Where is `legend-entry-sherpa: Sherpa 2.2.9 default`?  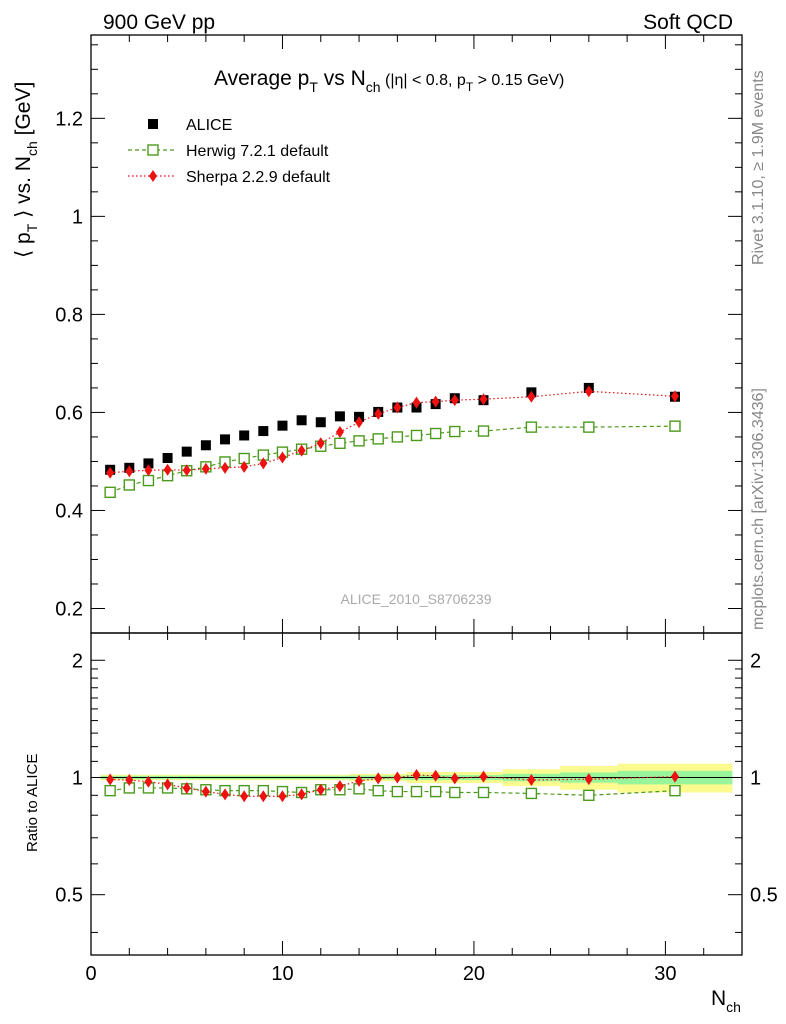 legend-entry-sherpa: Sherpa 2.2.9 default is located at coordinates (229, 177).